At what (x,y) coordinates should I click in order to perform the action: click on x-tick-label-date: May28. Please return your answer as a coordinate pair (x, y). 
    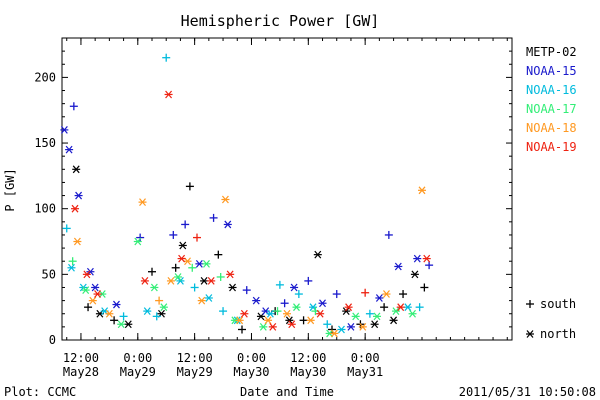
    Looking at the image, I should click on (81, 372).